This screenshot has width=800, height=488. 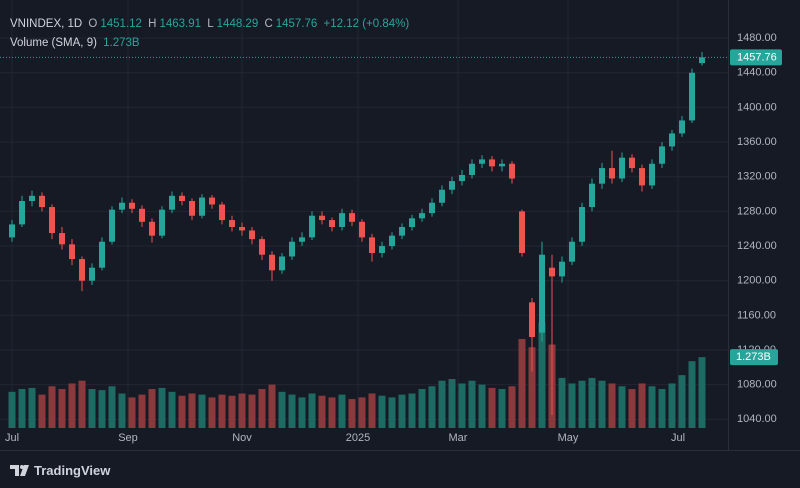 I want to click on change: +12.12 (+0.84%), so click(x=366, y=24).